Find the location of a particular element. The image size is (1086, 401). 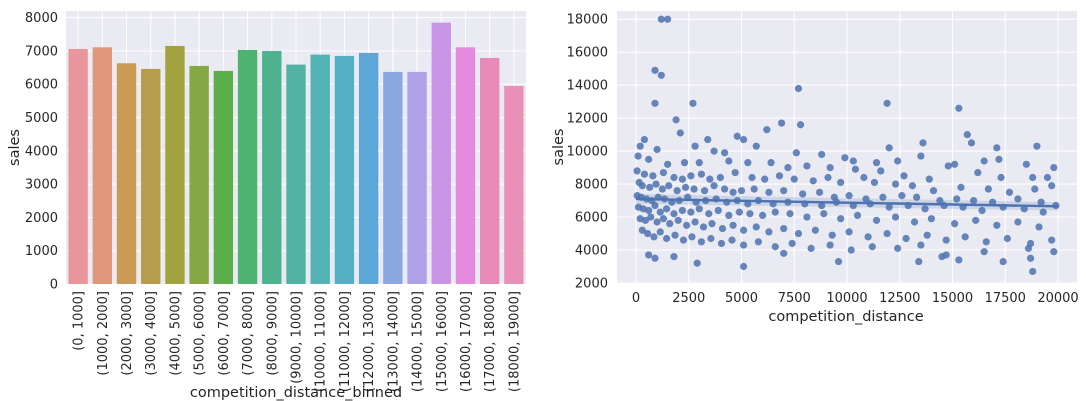

bar-chart-y-ticks: 0 1000 2000 3000 4000 5000 6000 7000 8000 is located at coordinates (41, 151).